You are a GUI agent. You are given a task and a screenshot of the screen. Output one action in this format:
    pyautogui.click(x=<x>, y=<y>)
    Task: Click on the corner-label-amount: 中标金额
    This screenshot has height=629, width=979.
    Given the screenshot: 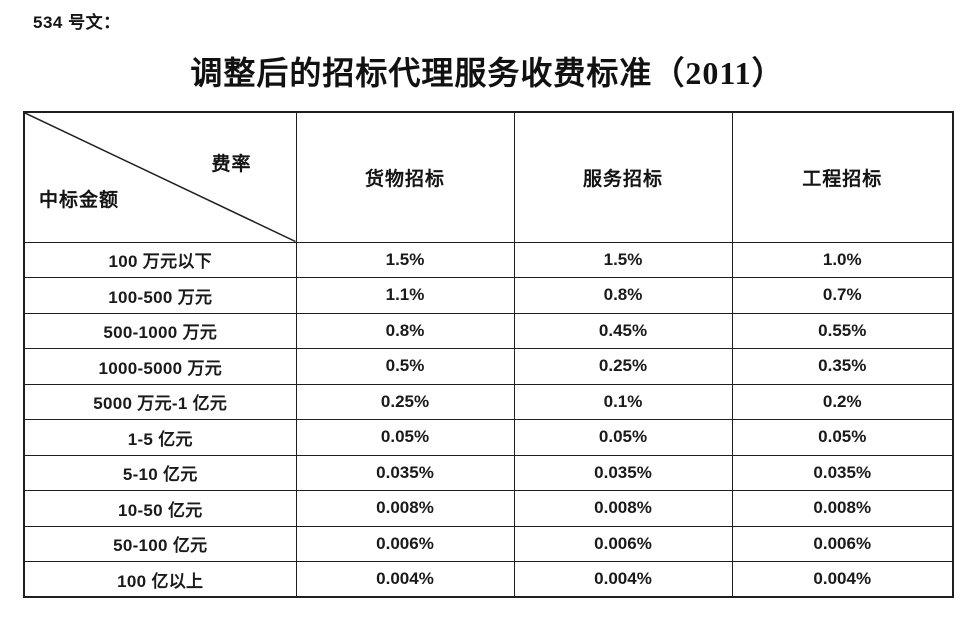 What is the action you would take?
    pyautogui.click(x=79, y=200)
    